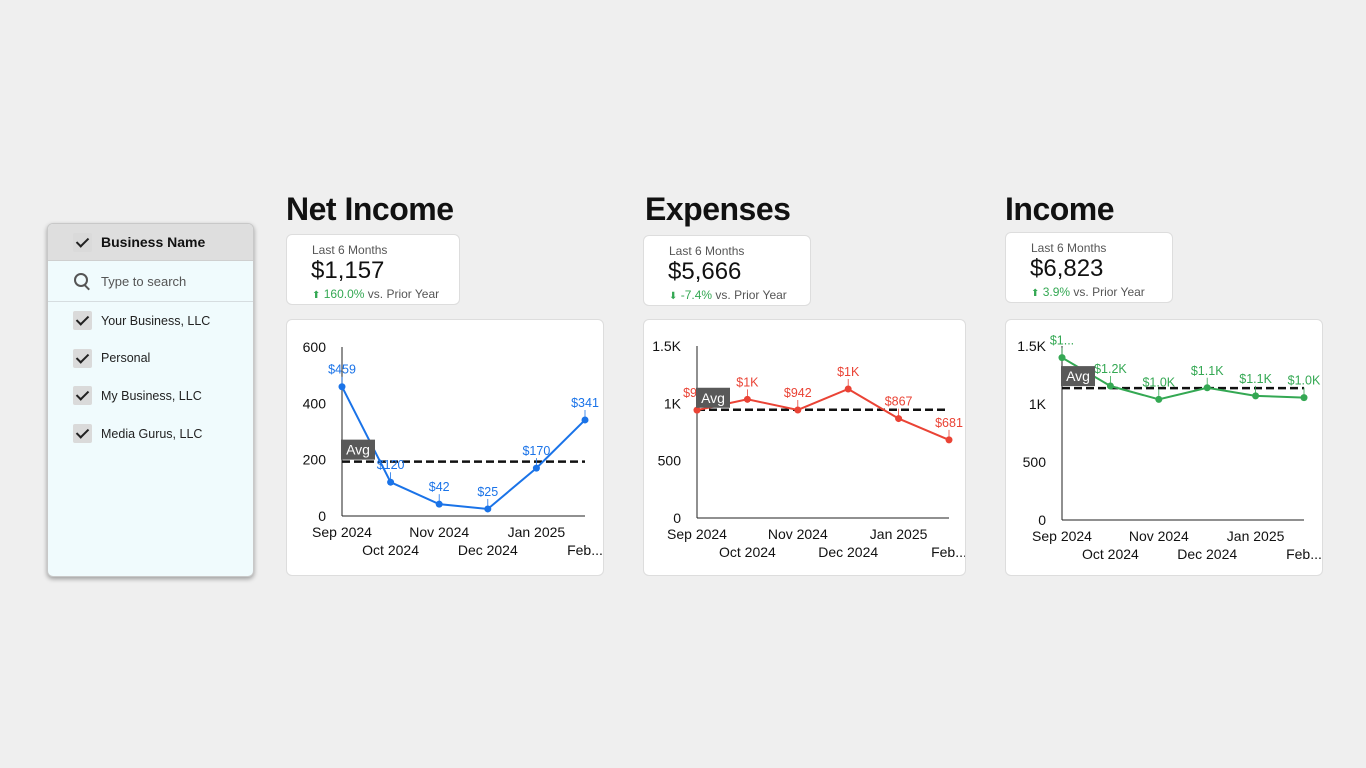 This screenshot has width=1366, height=768. I want to click on data-label: $42, so click(439, 487).